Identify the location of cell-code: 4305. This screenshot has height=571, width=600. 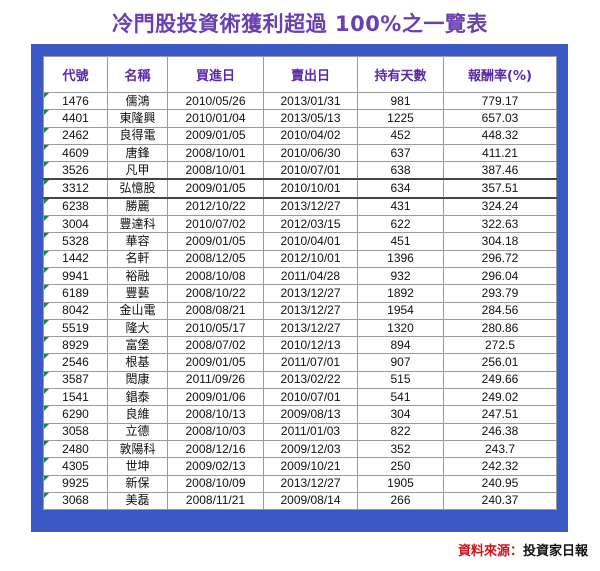
(75, 466).